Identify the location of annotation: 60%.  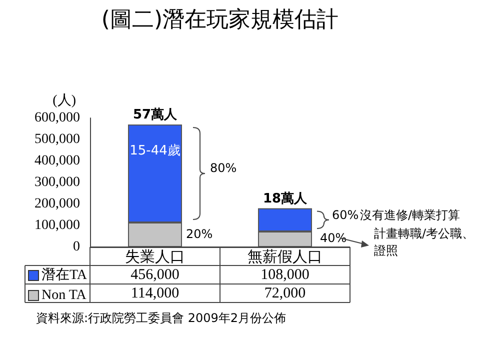
(345, 215).